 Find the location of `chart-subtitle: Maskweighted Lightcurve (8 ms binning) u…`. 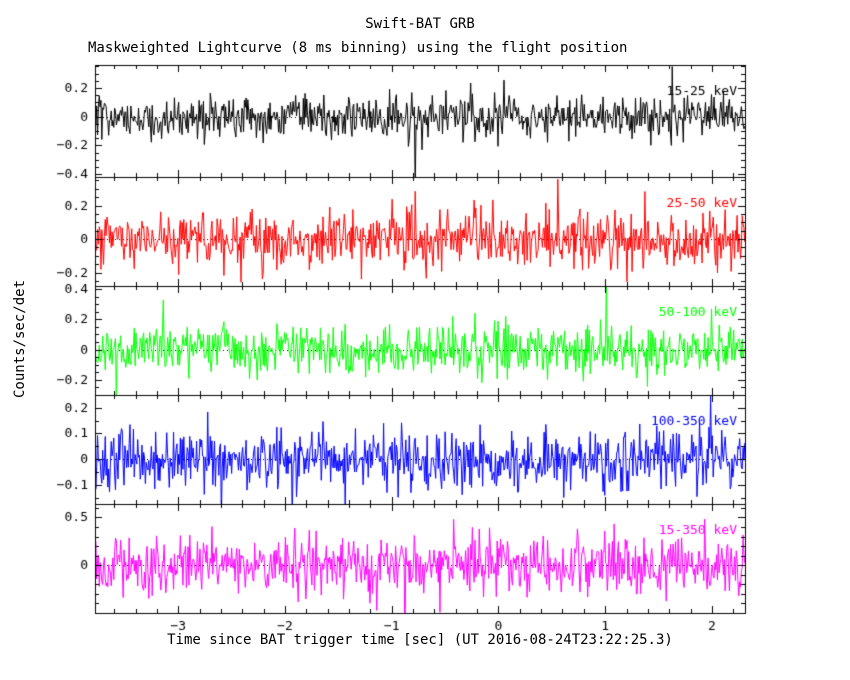

chart-subtitle: Maskweighted Lightcurve (8 ms binning) u… is located at coordinates (358, 48).